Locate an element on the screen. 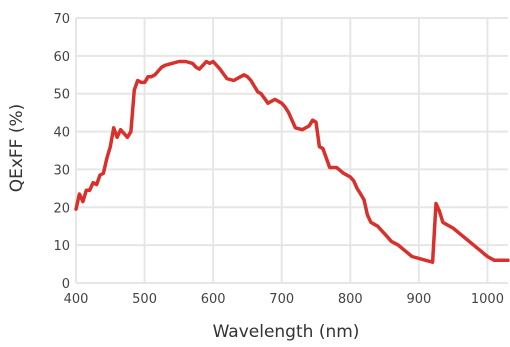 This screenshot has height=347, width=510. y-tick-label-10: 10 is located at coordinates (61, 246).